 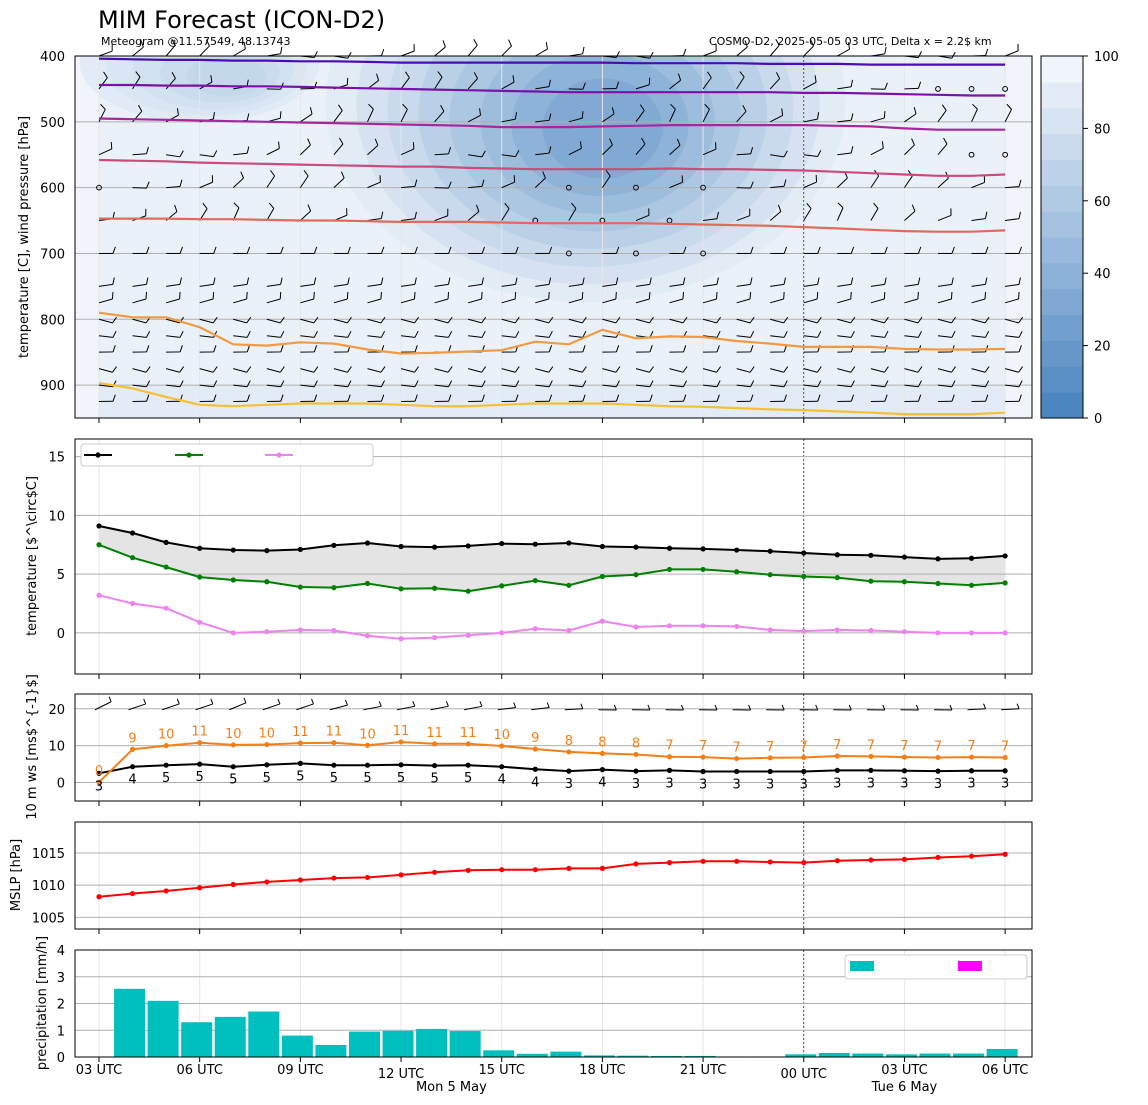 I want to click on calm-wind-marker, so click(x=971, y=154).